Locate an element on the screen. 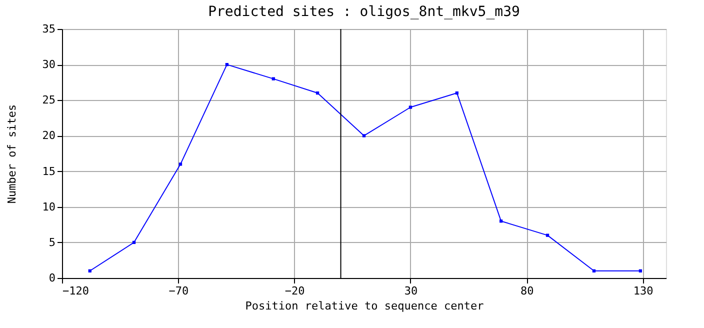 Image resolution: width=704 pixels, height=328 pixels. x-tick-label: −20 is located at coordinates (294, 291).